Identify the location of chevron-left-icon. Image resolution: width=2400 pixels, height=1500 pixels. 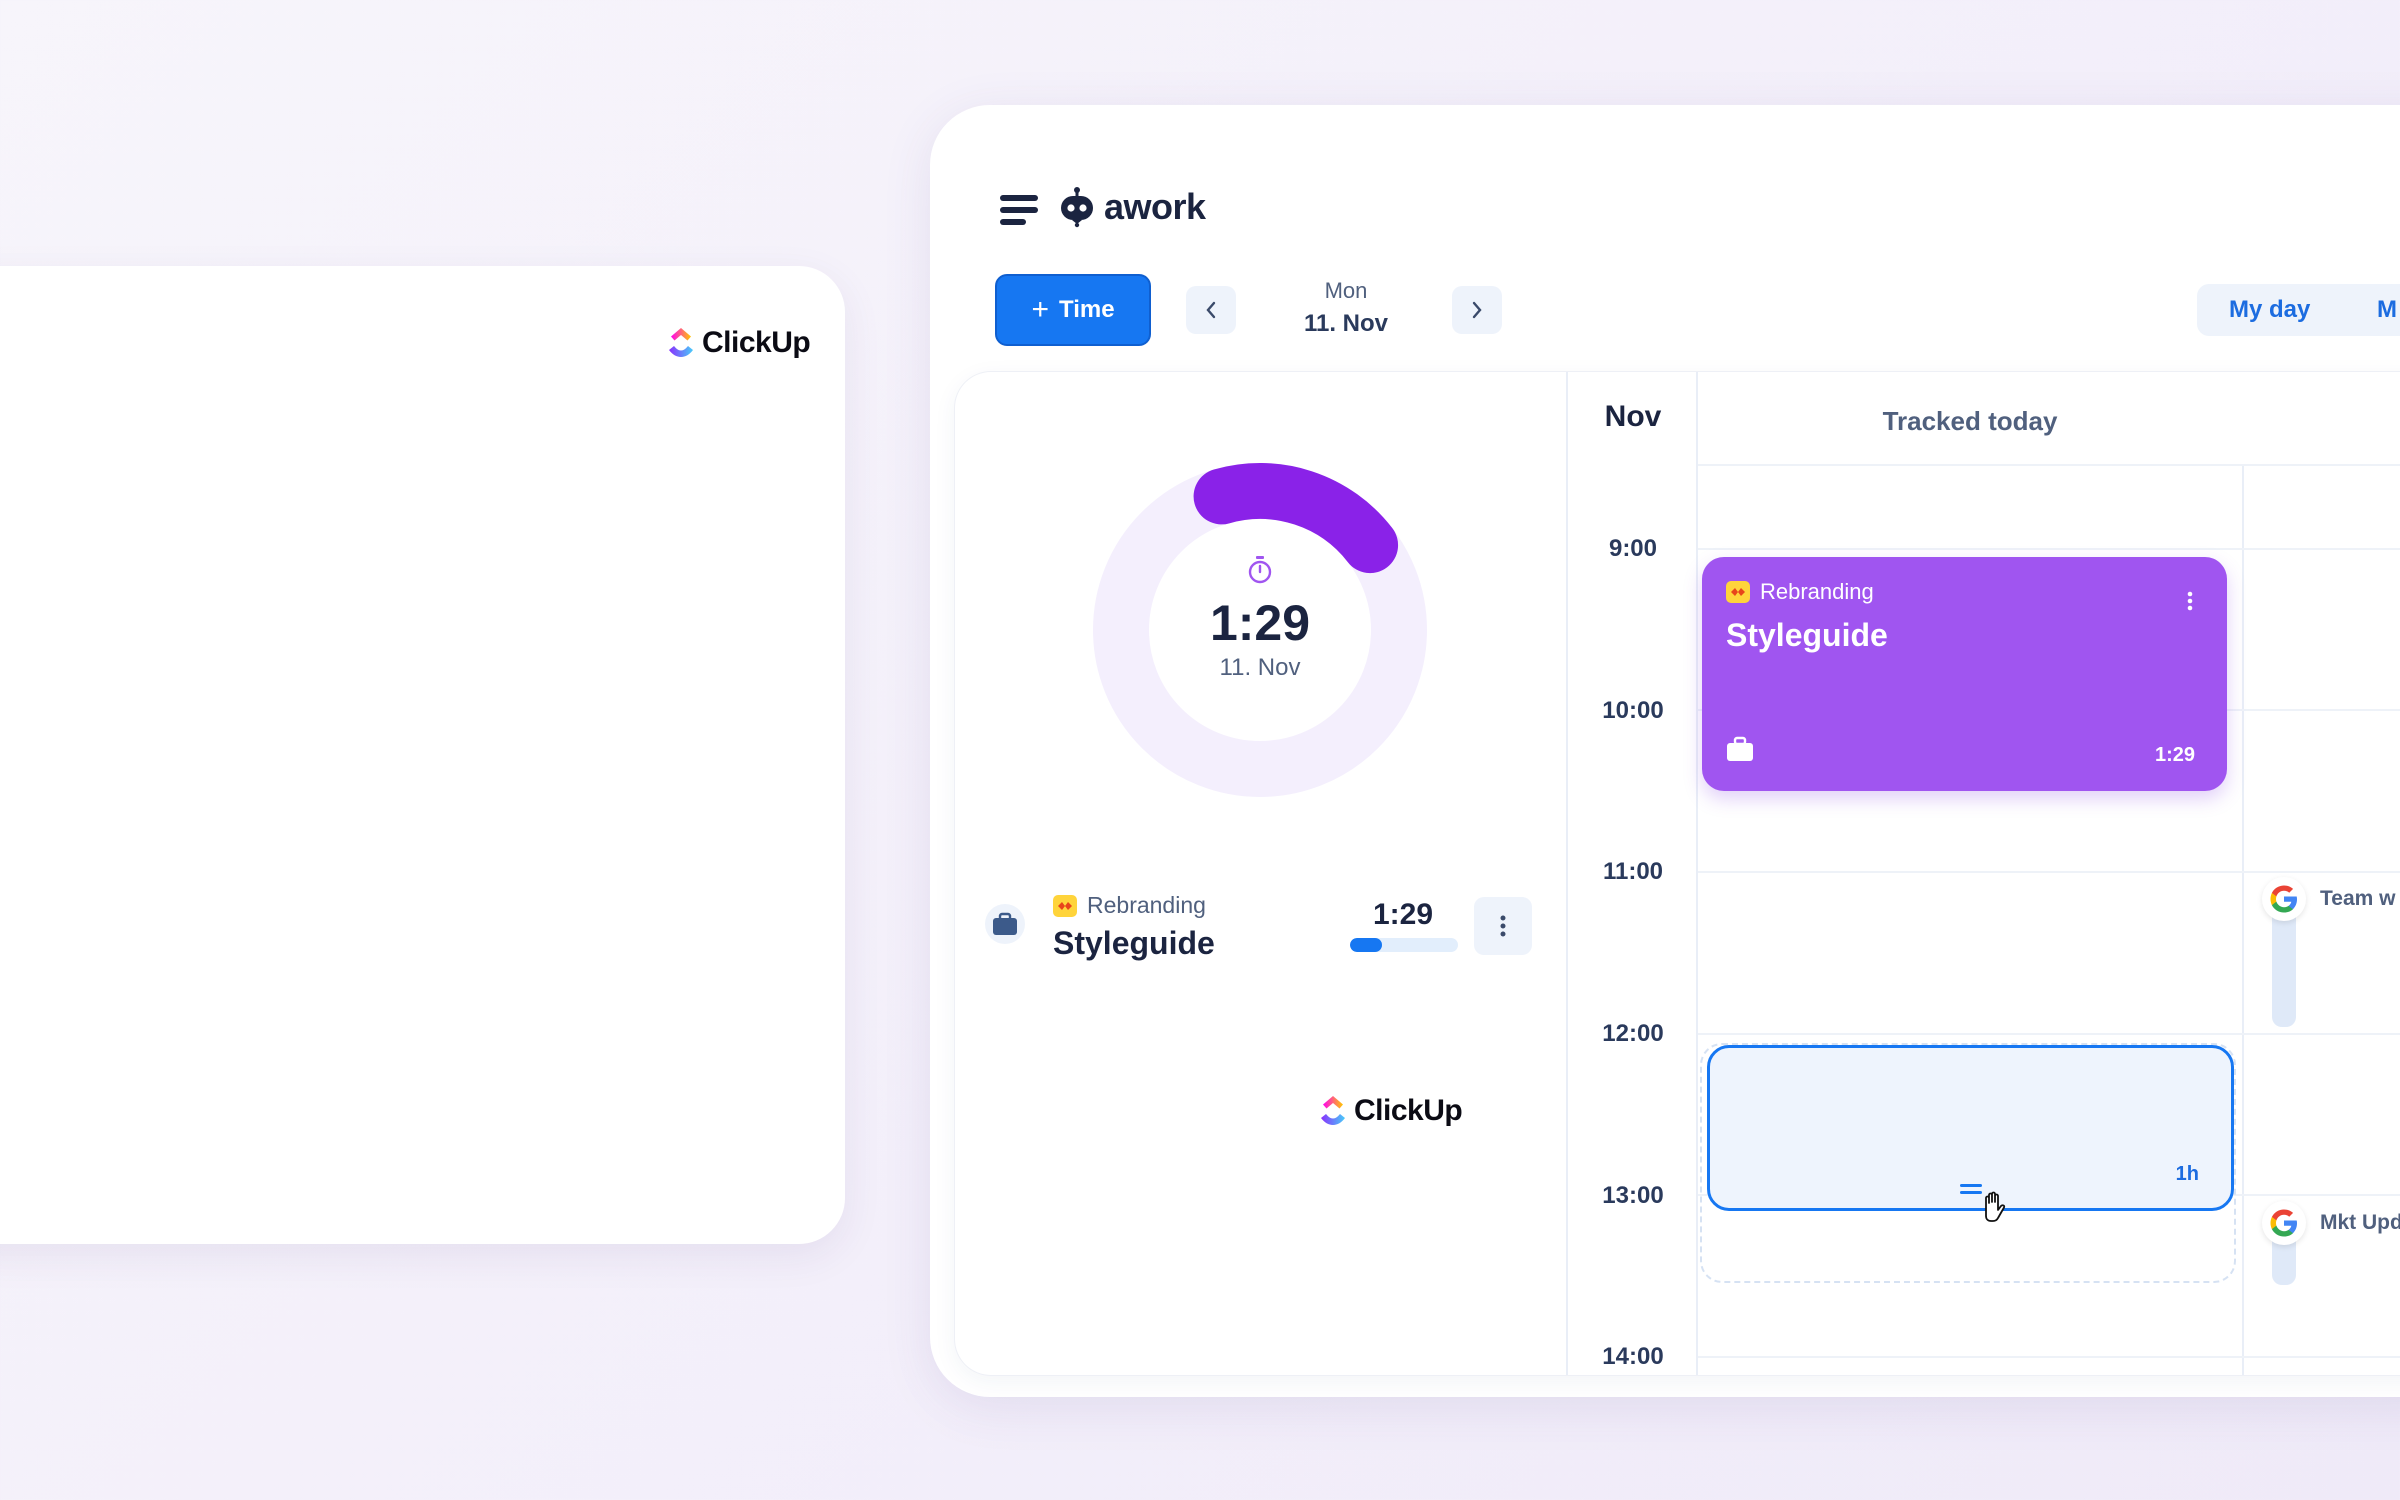
(1211, 310).